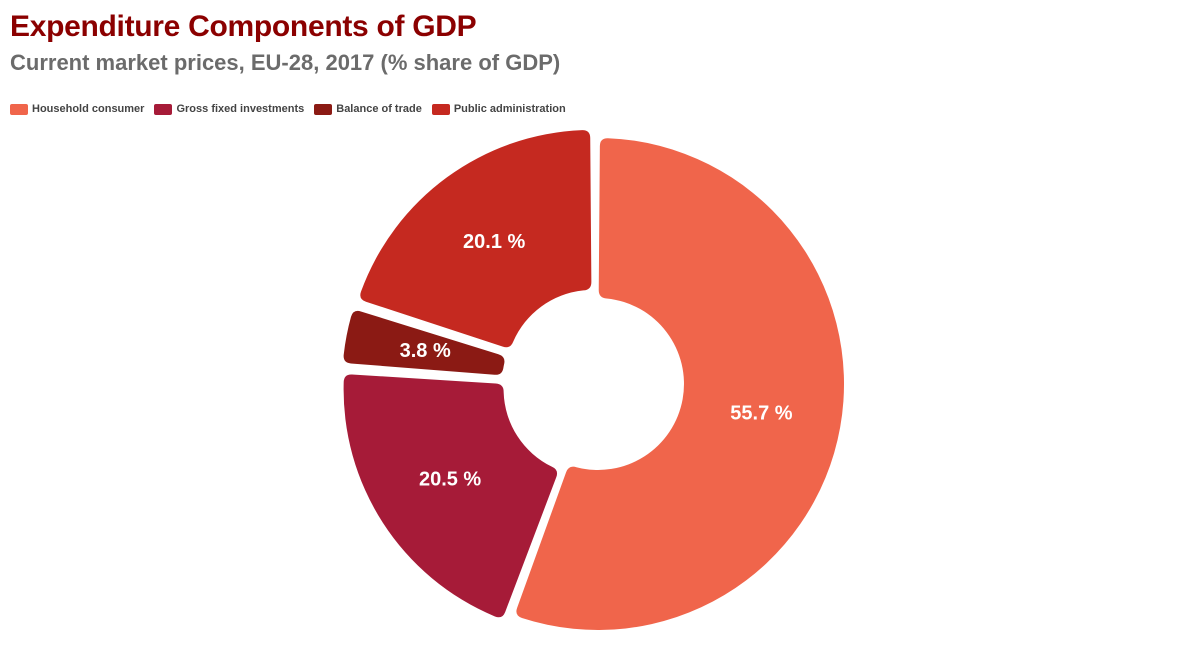 The image size is (1195, 650). Describe the element at coordinates (761, 413) in the screenshot. I see `label-household-consumer: 55.7 %` at that location.